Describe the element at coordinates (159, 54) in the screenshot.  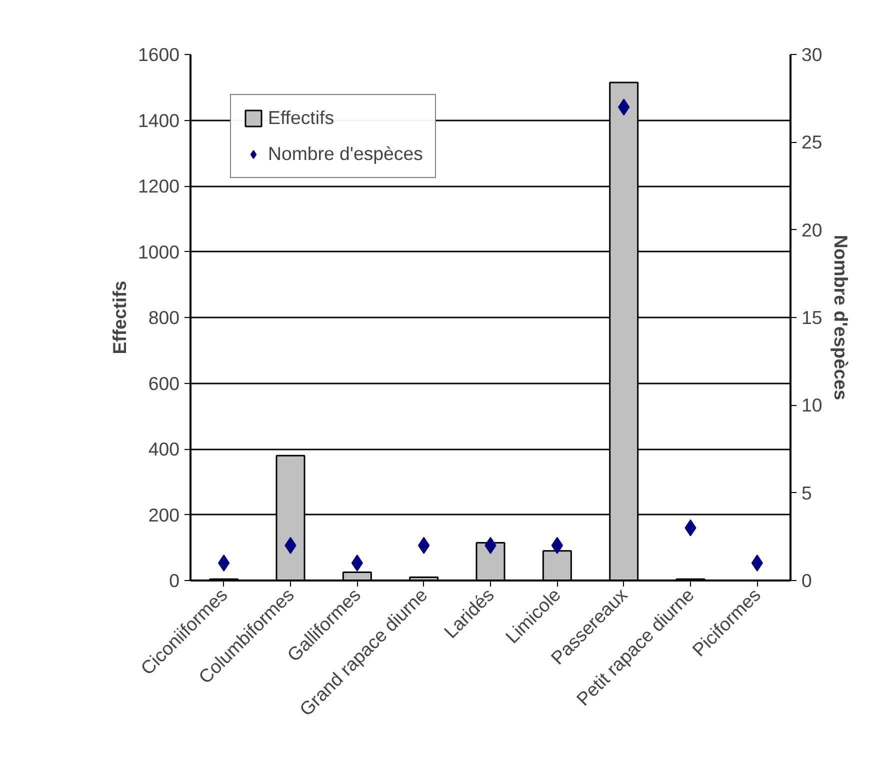
I see `y-tick-label: 1600` at that location.